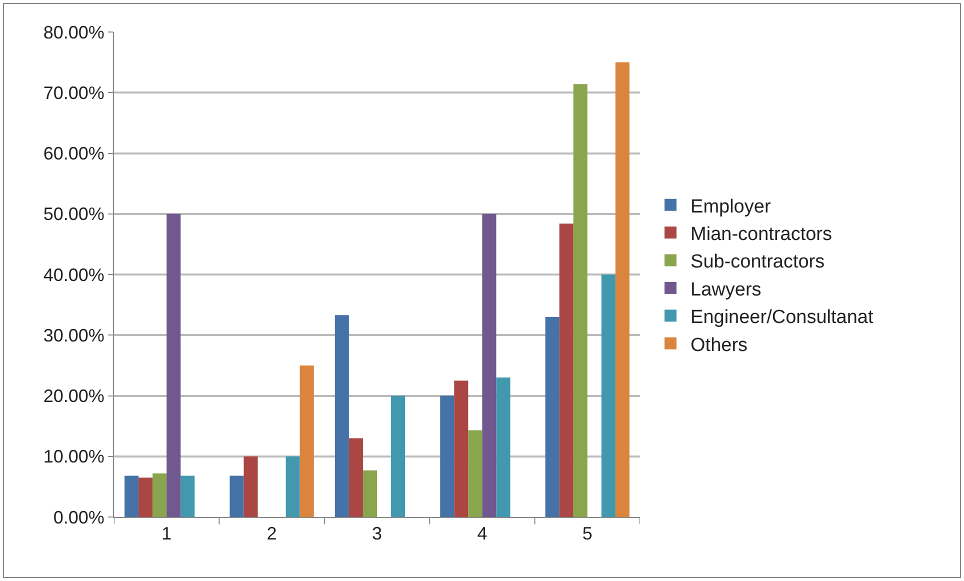  Describe the element at coordinates (73, 274) in the screenshot. I see `y-tick-label: 40.00%` at that location.